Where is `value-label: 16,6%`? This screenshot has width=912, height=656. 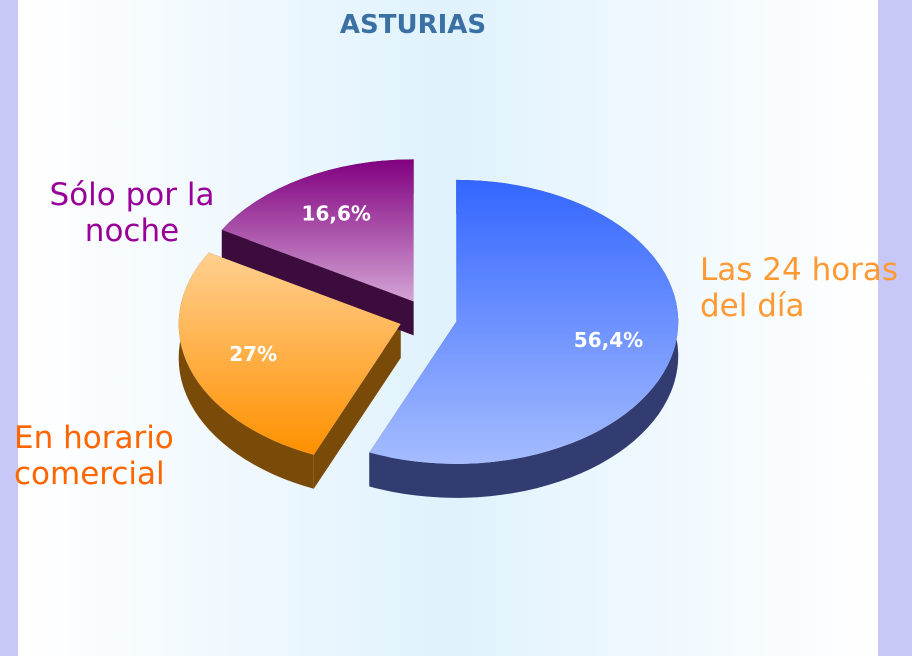 value-label: 16,6% is located at coordinates (336, 214).